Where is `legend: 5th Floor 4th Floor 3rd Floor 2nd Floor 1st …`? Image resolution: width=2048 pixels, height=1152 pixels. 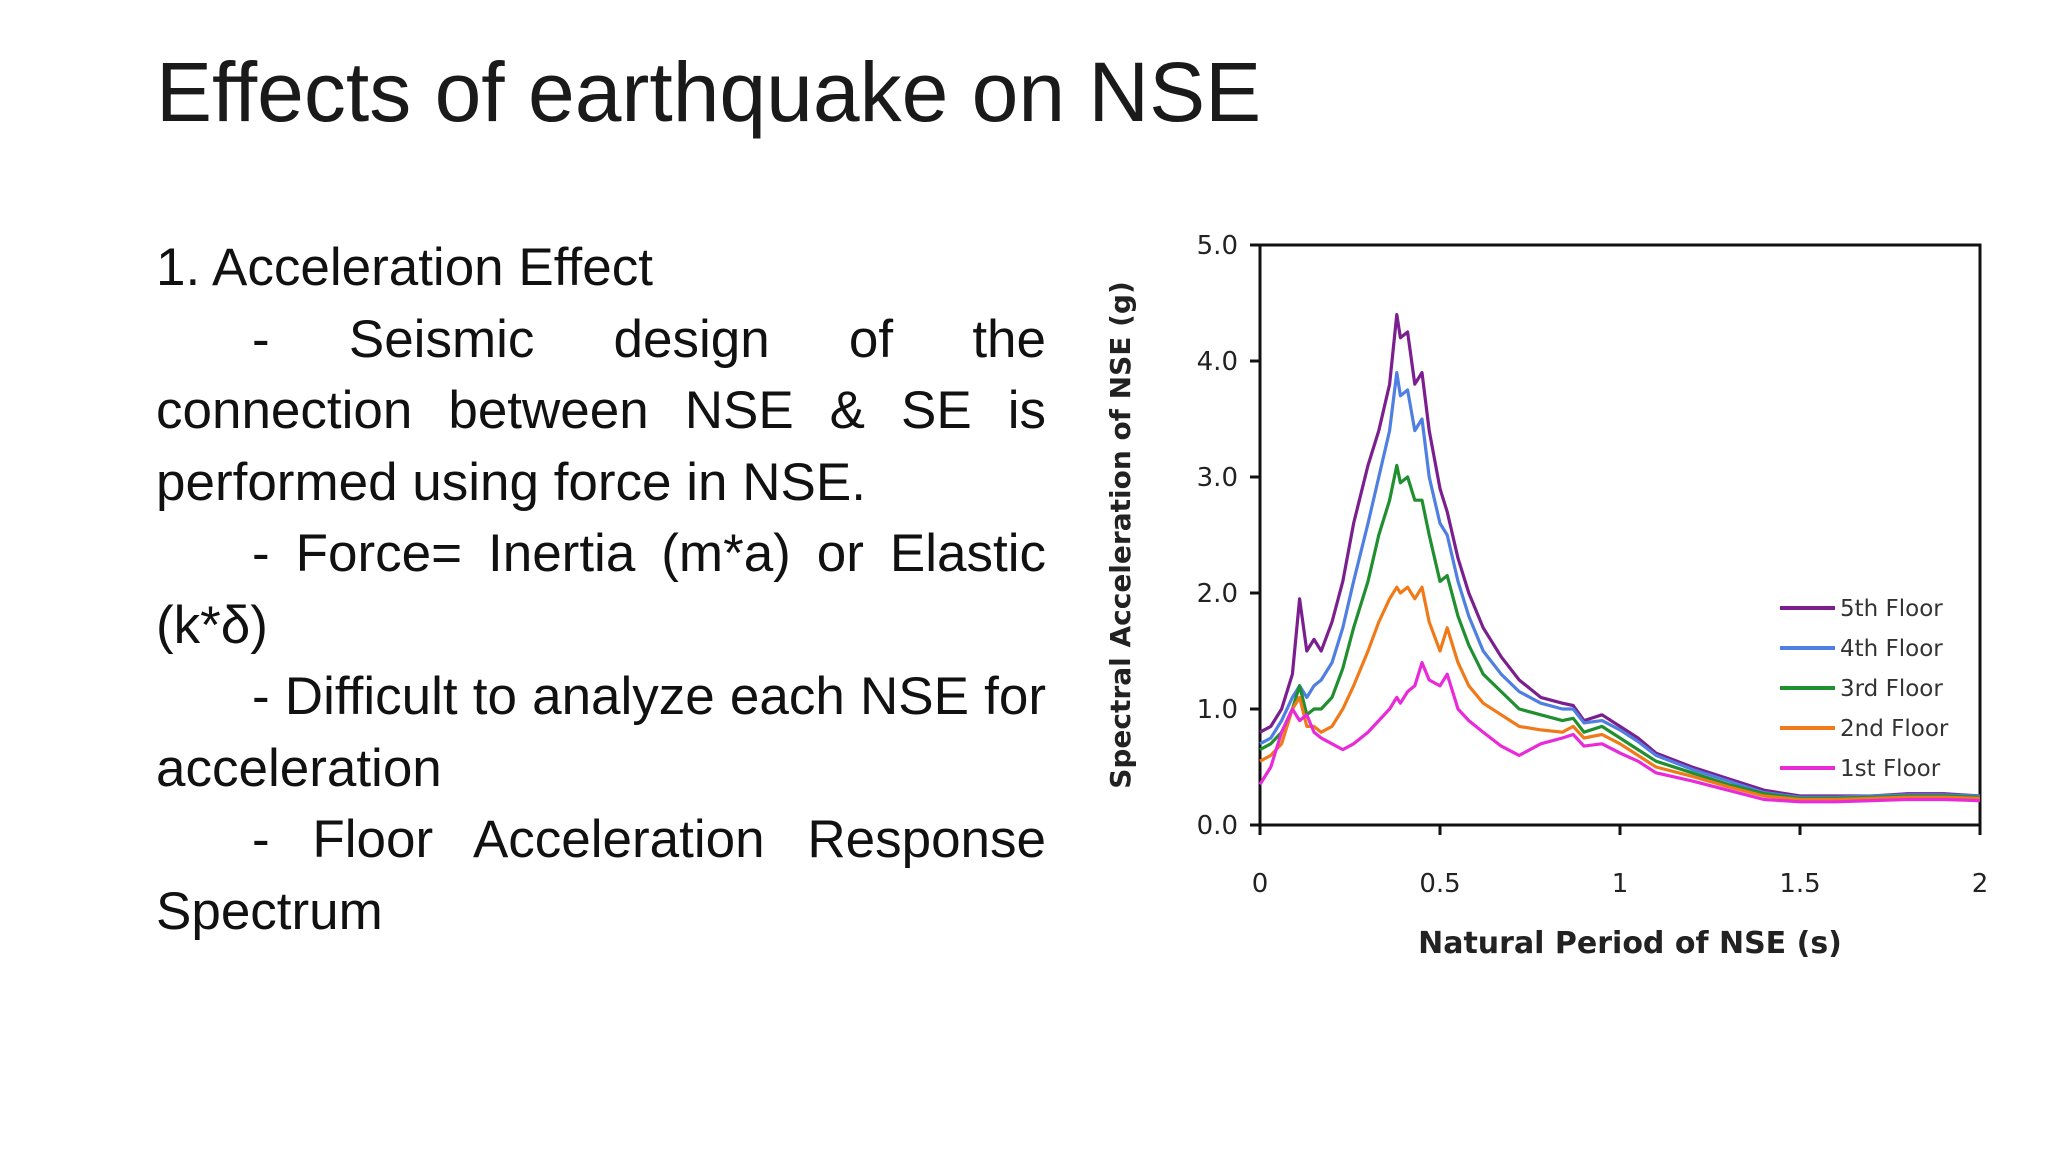
legend: 5th Floor 4th Floor 3rd Floor 2nd Floor 1st … is located at coordinates (1864, 689).